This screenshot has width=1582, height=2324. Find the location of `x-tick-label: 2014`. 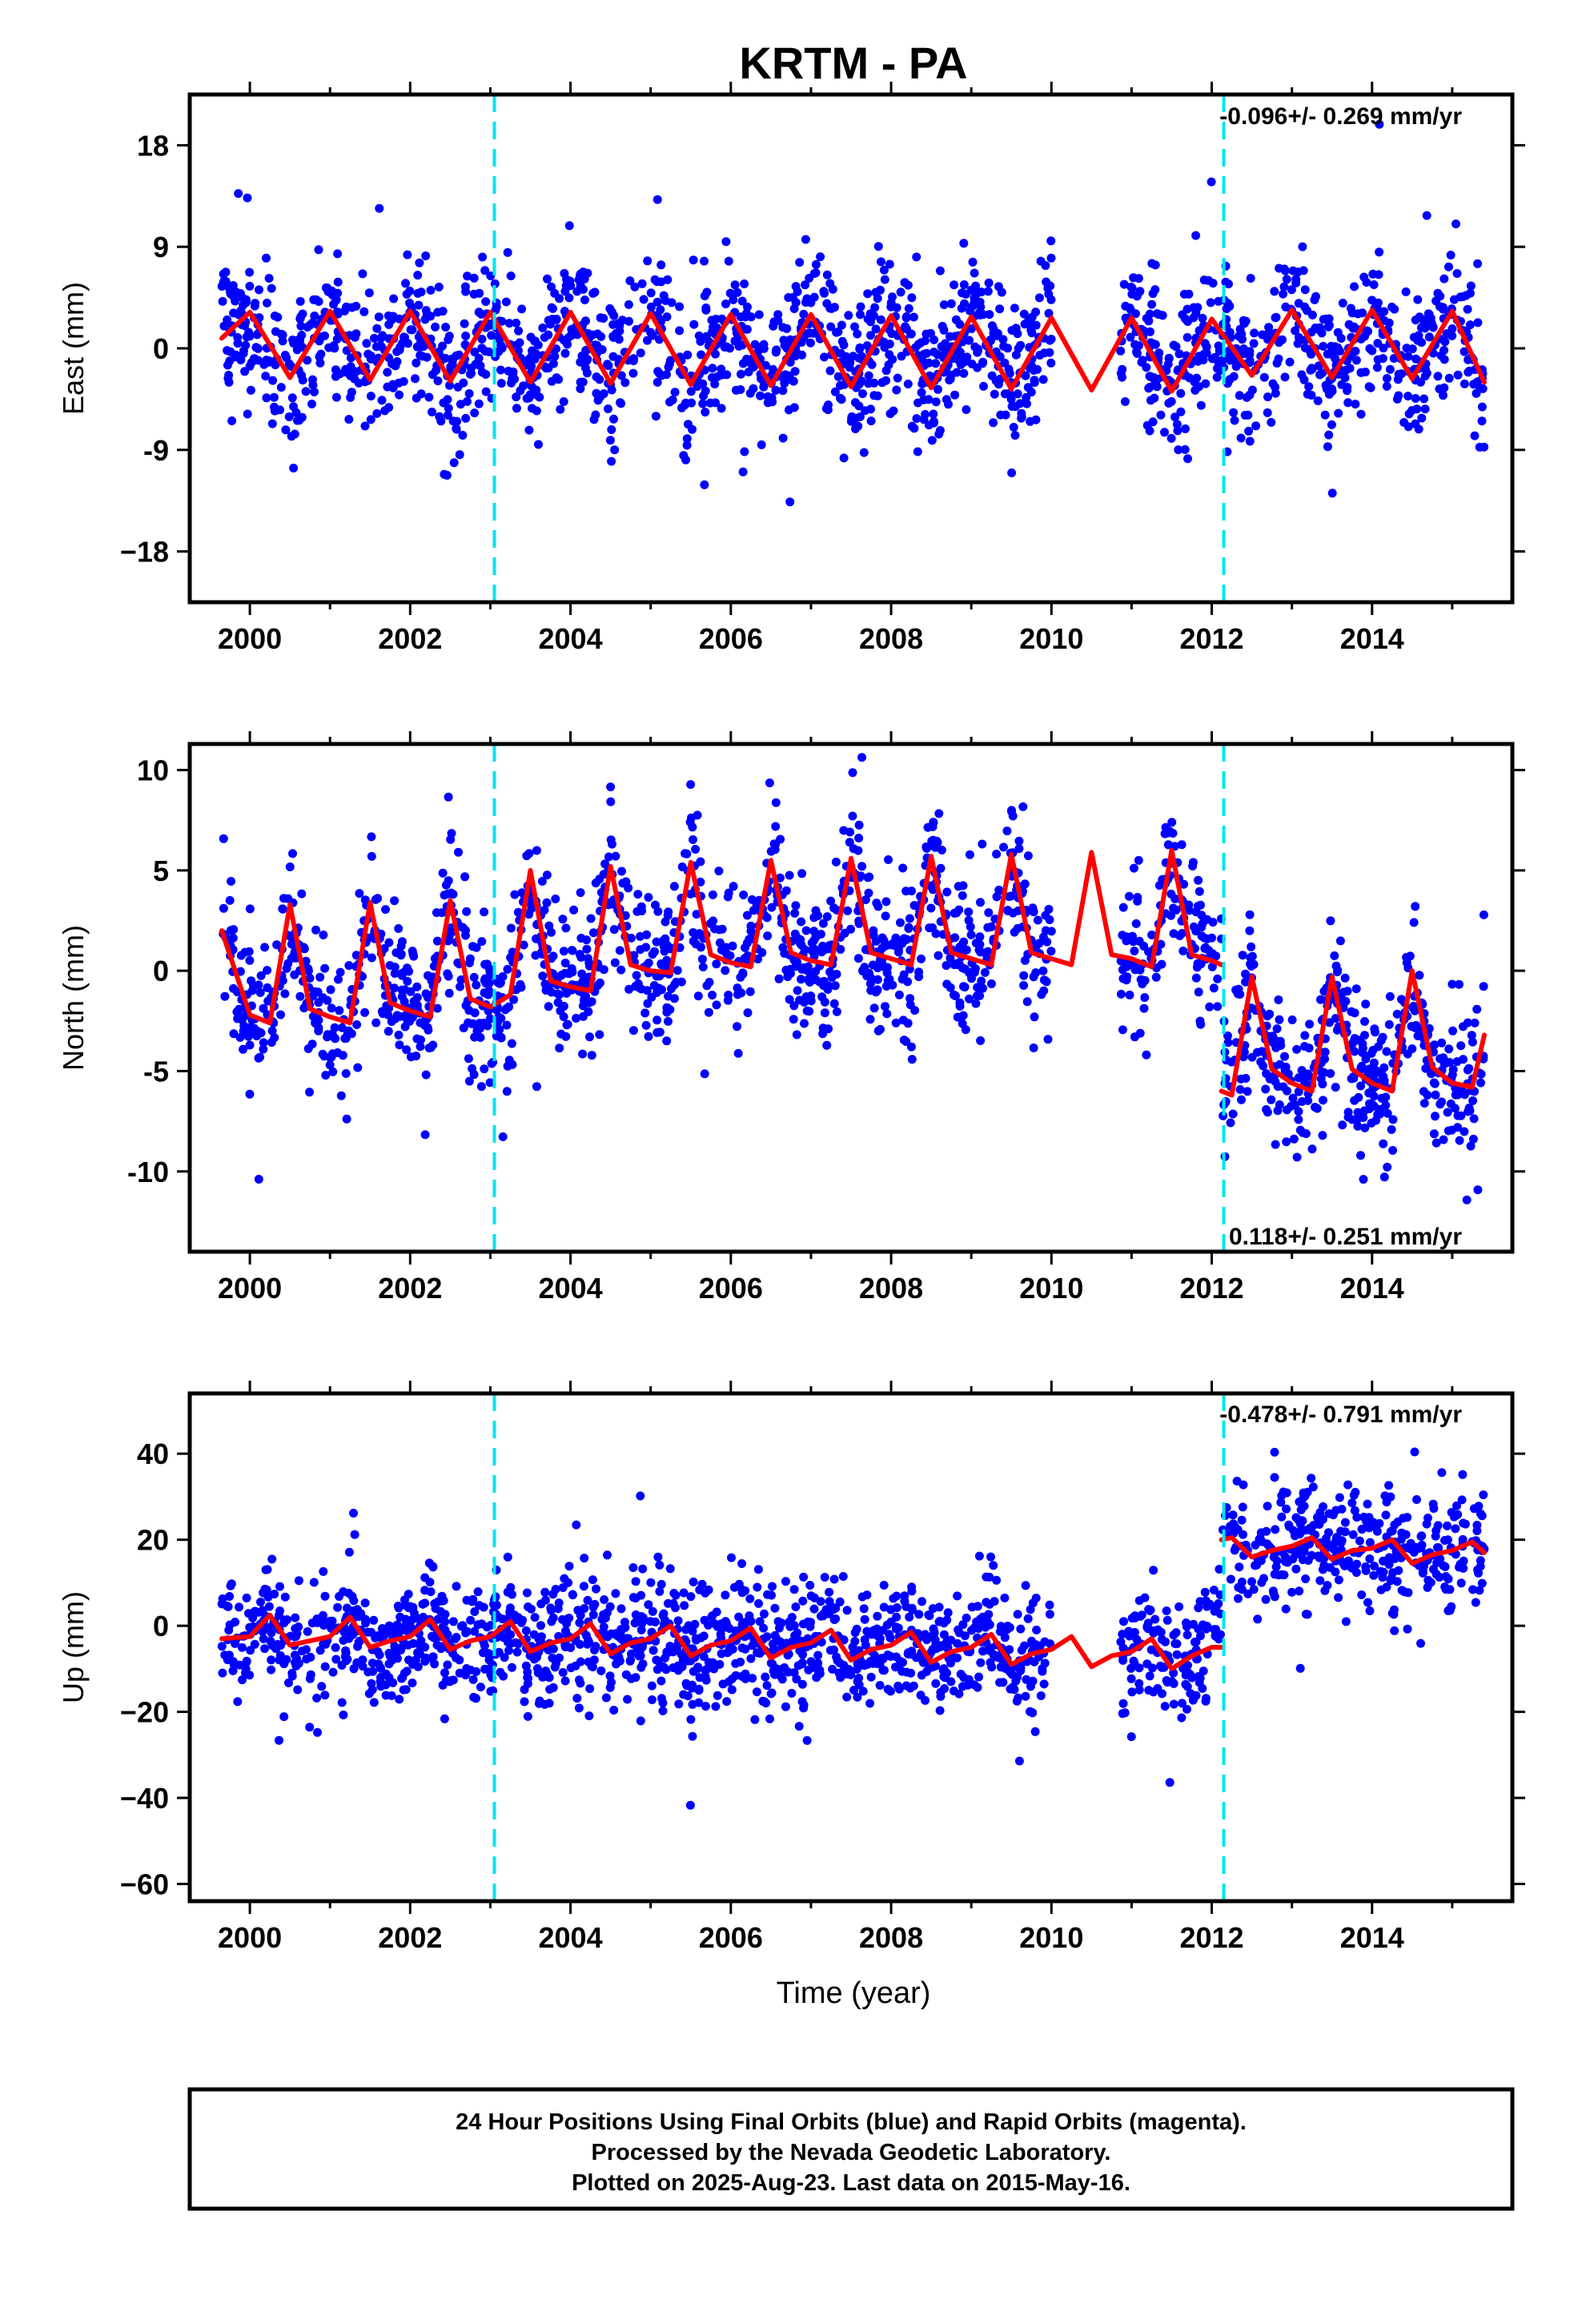

x-tick-label: 2014 is located at coordinates (1372, 1288).